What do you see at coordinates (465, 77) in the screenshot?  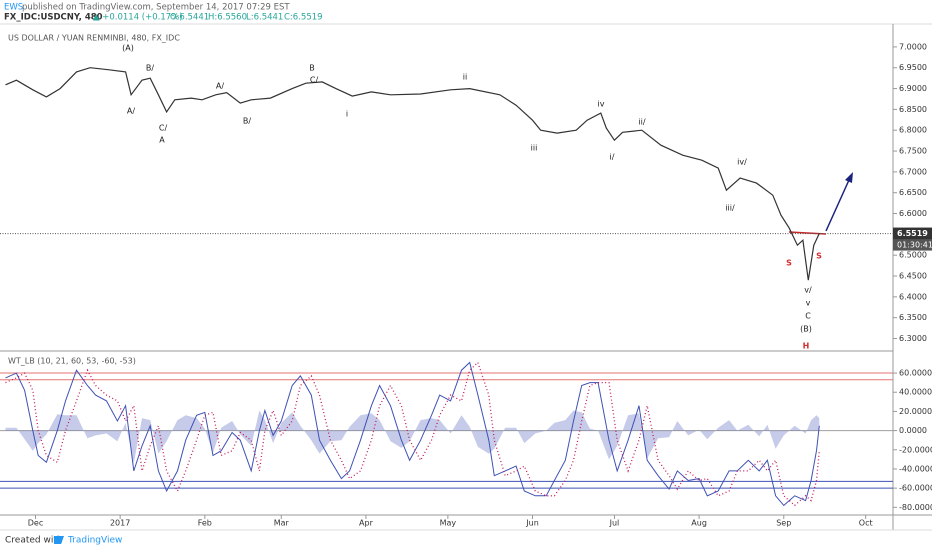 I see `wave-label: ii` at bounding box center [465, 77].